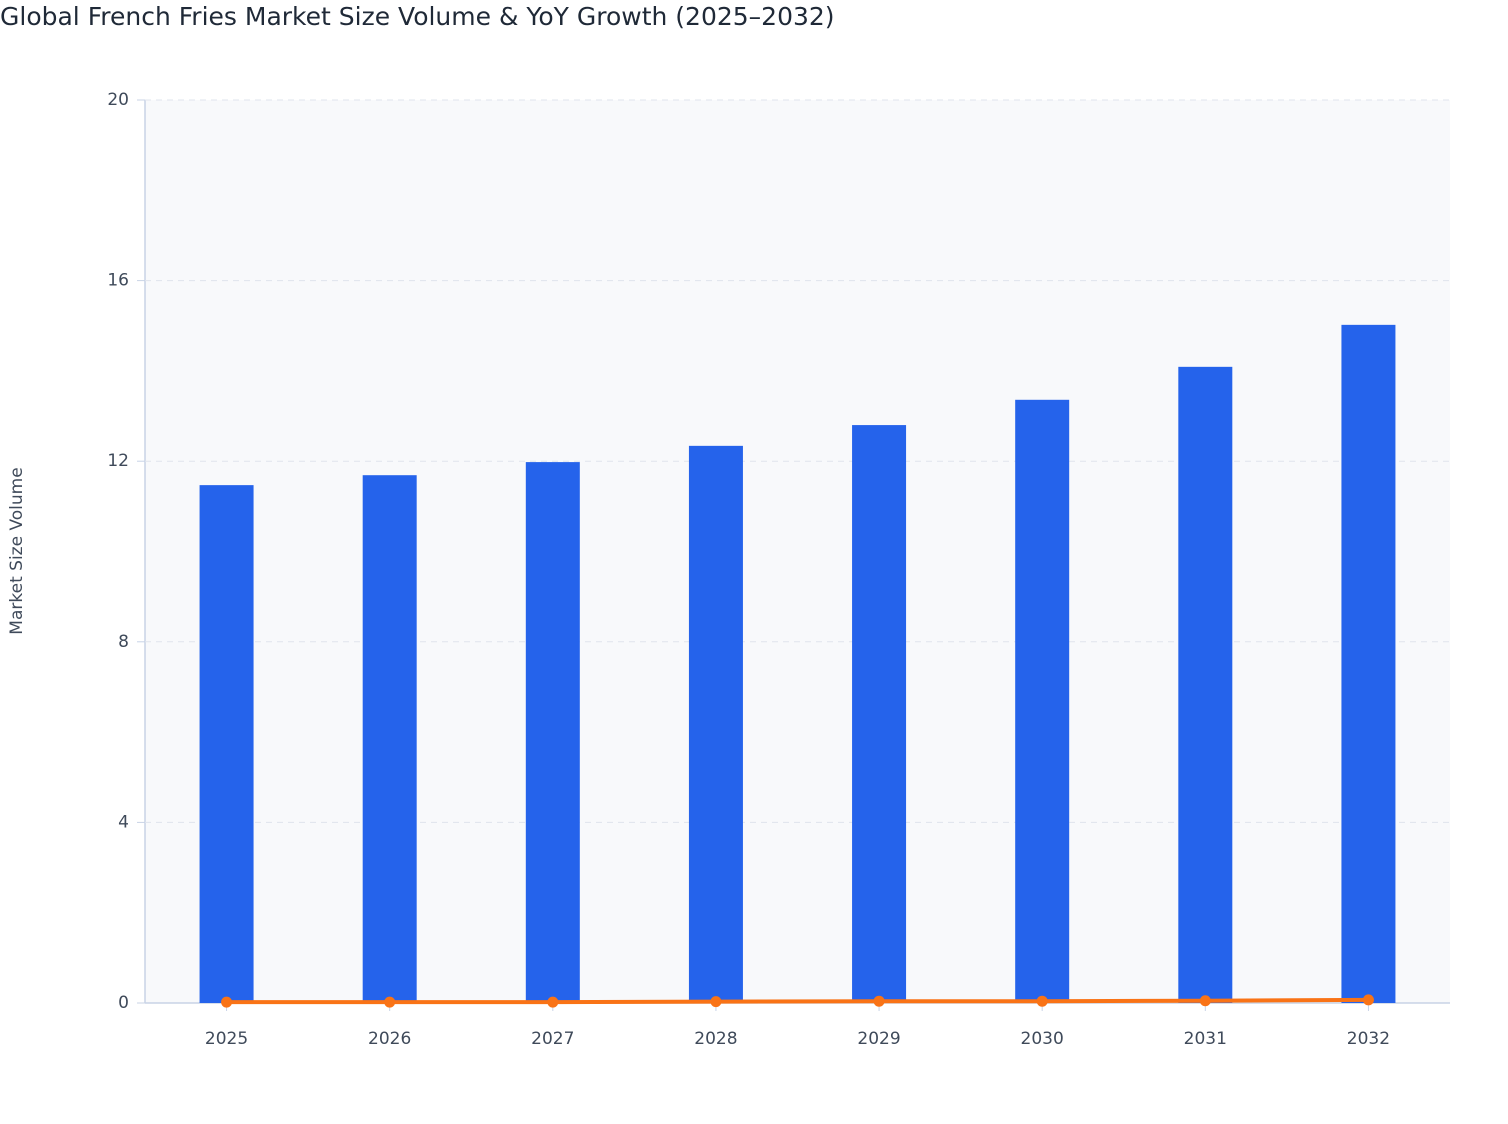  What do you see at coordinates (123, 642) in the screenshot?
I see `y-tick-label: 8` at bounding box center [123, 642].